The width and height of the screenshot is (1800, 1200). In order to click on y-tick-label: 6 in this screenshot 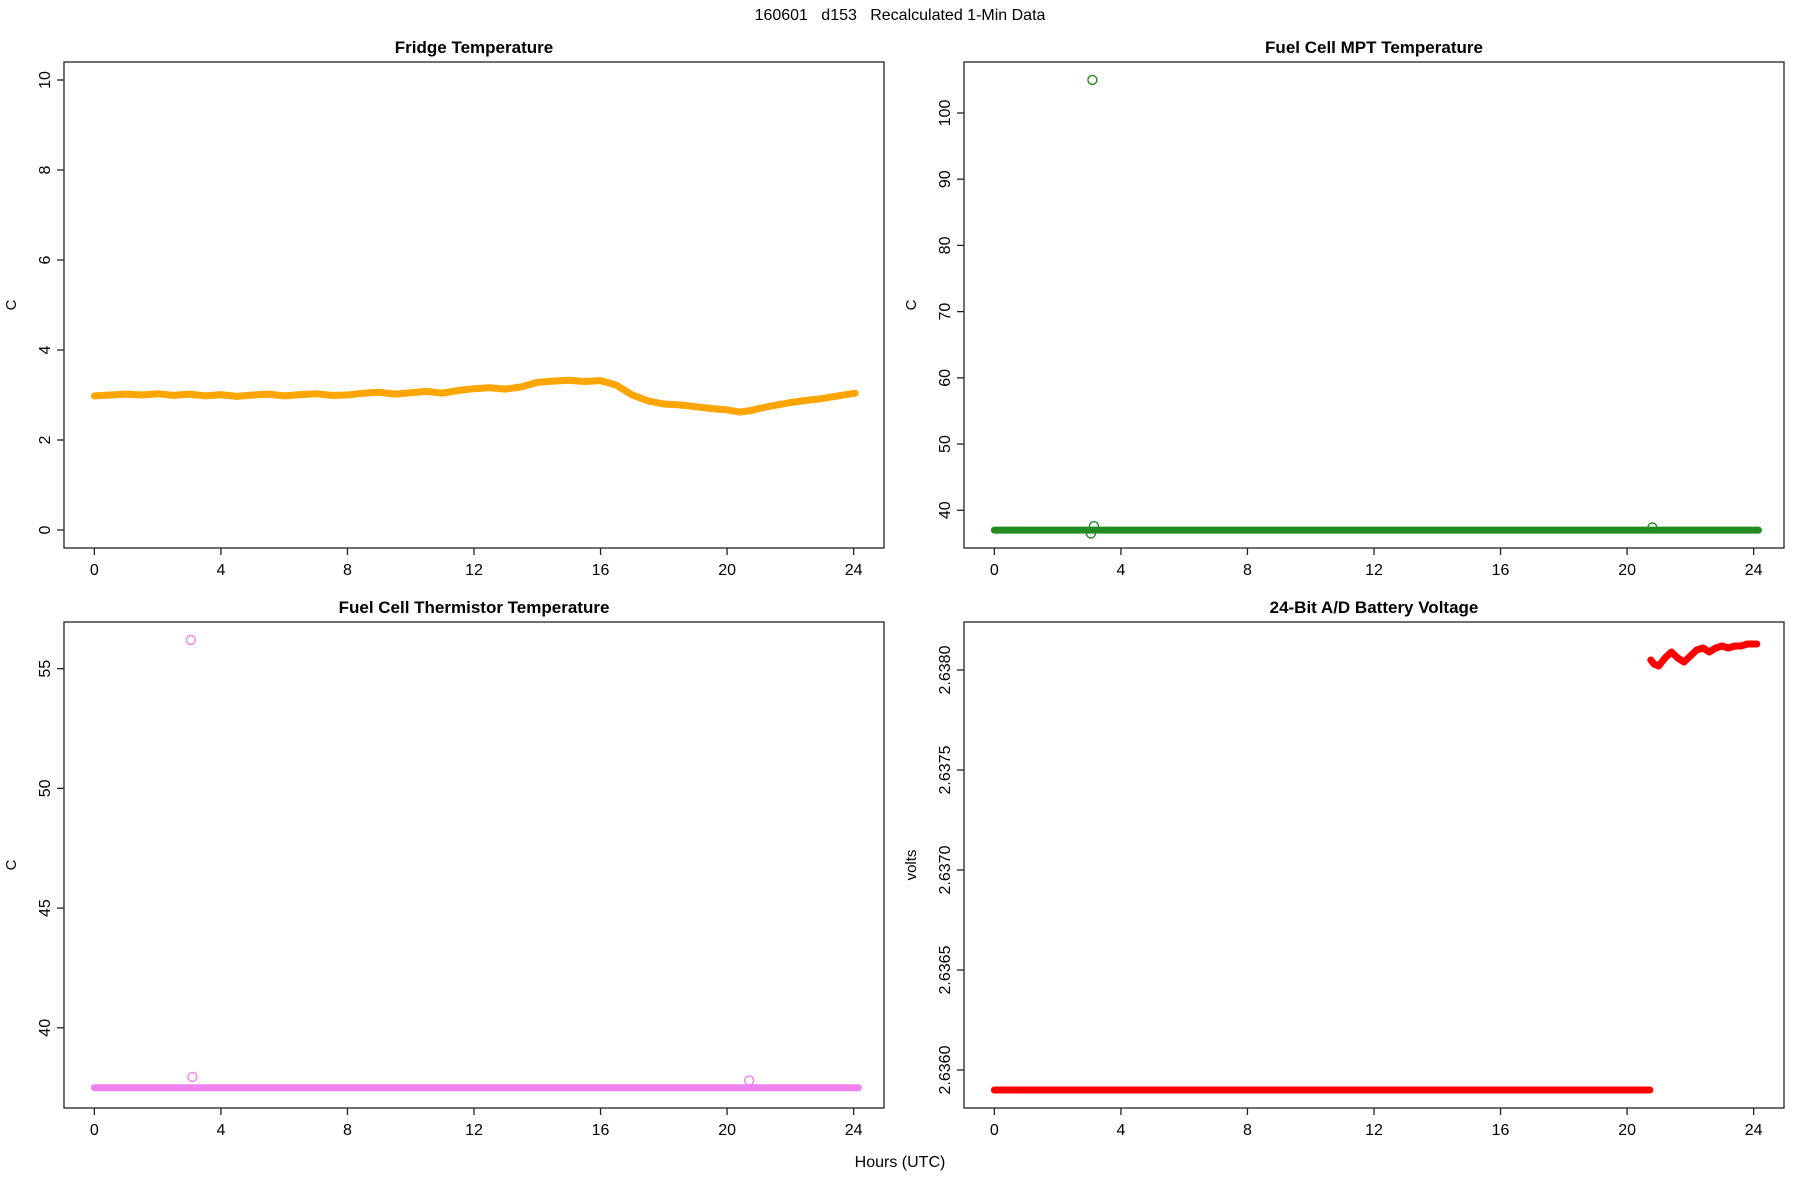, I will do `click(45, 259)`.